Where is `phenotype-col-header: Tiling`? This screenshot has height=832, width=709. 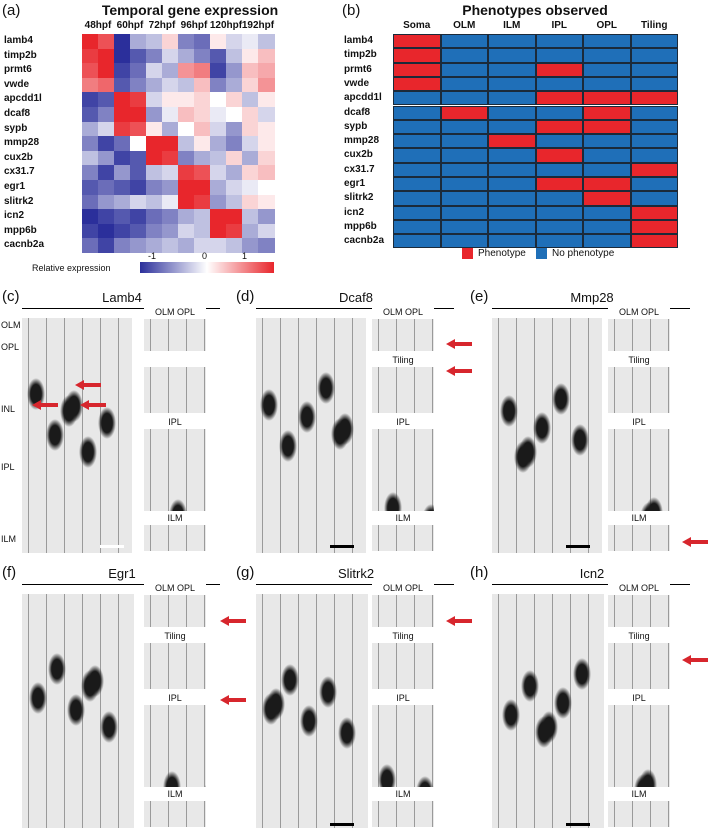 phenotype-col-header: Tiling is located at coordinates (654, 25).